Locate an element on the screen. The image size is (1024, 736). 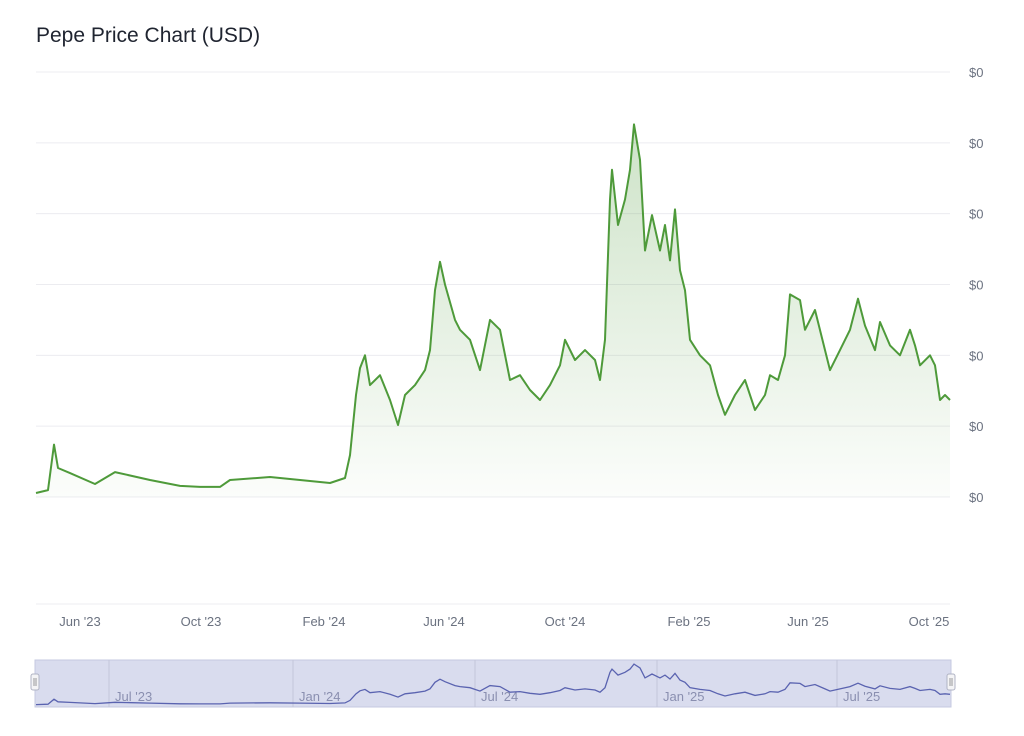
navigator-tick-label: Jul '24 is located at coordinates (499, 696).